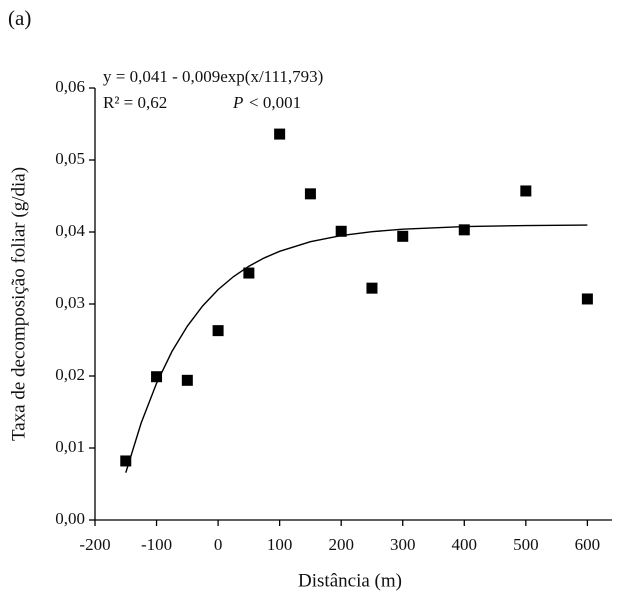 The image size is (619, 605). What do you see at coordinates (18, 304) in the screenshot?
I see `y-axis-label: Taxa de decomposição foliar (g/dia)` at bounding box center [18, 304].